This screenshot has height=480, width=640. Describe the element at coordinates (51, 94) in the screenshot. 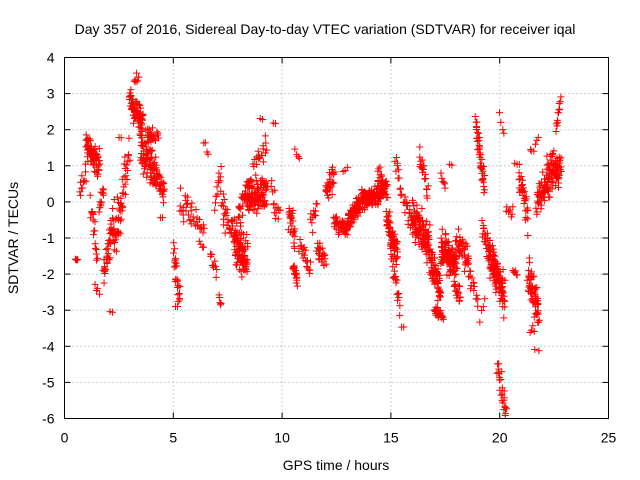

I see `y-tick-label: 3` at that location.